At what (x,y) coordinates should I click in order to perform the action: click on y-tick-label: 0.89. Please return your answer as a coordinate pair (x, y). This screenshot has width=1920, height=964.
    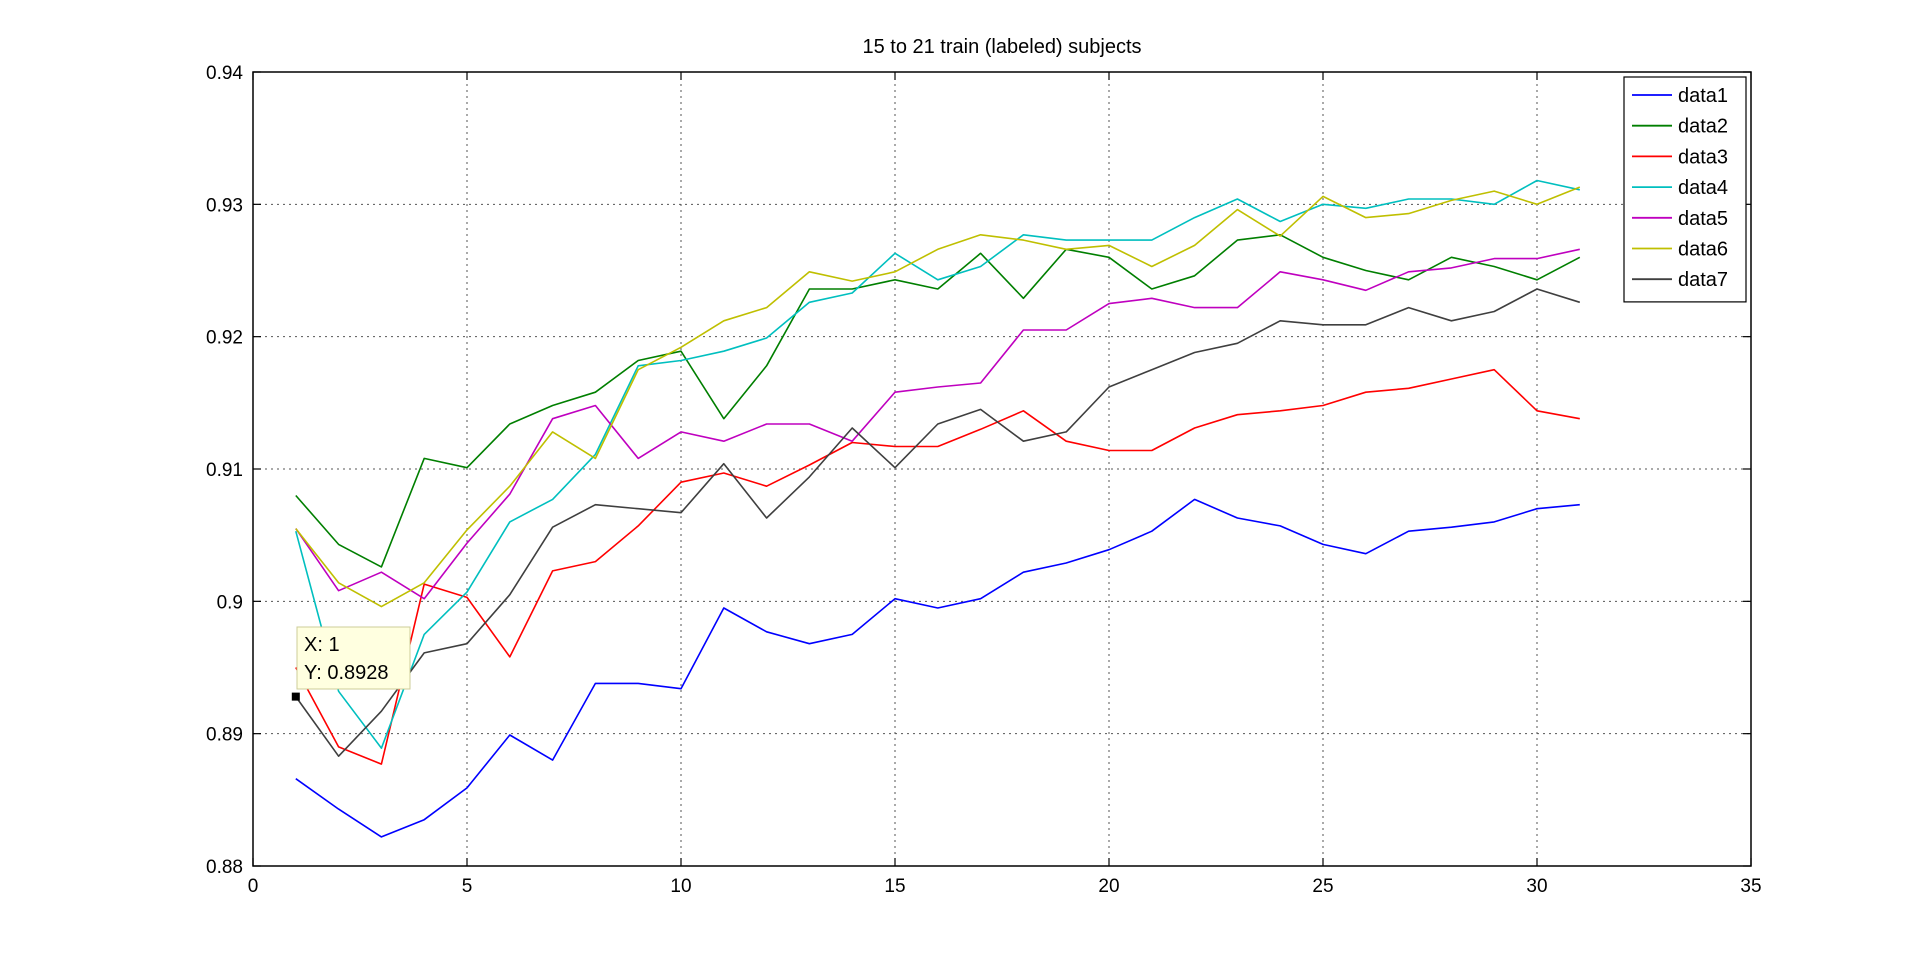
    Looking at the image, I should click on (224, 735).